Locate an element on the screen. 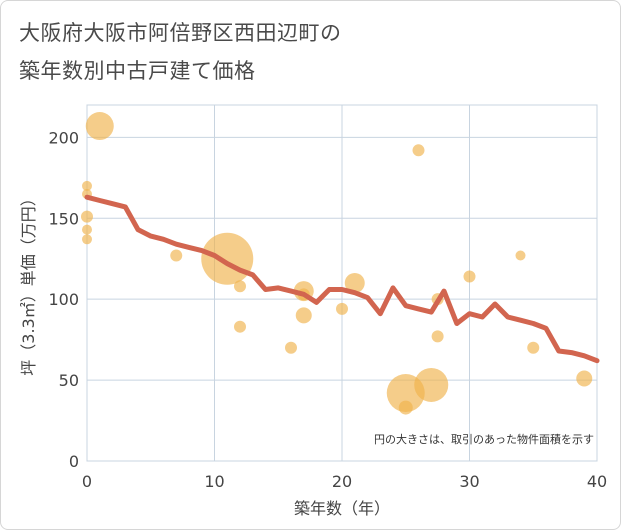 Image resolution: width=621 pixels, height=530 pixels. x-tick-label: 40 is located at coordinates (597, 481).